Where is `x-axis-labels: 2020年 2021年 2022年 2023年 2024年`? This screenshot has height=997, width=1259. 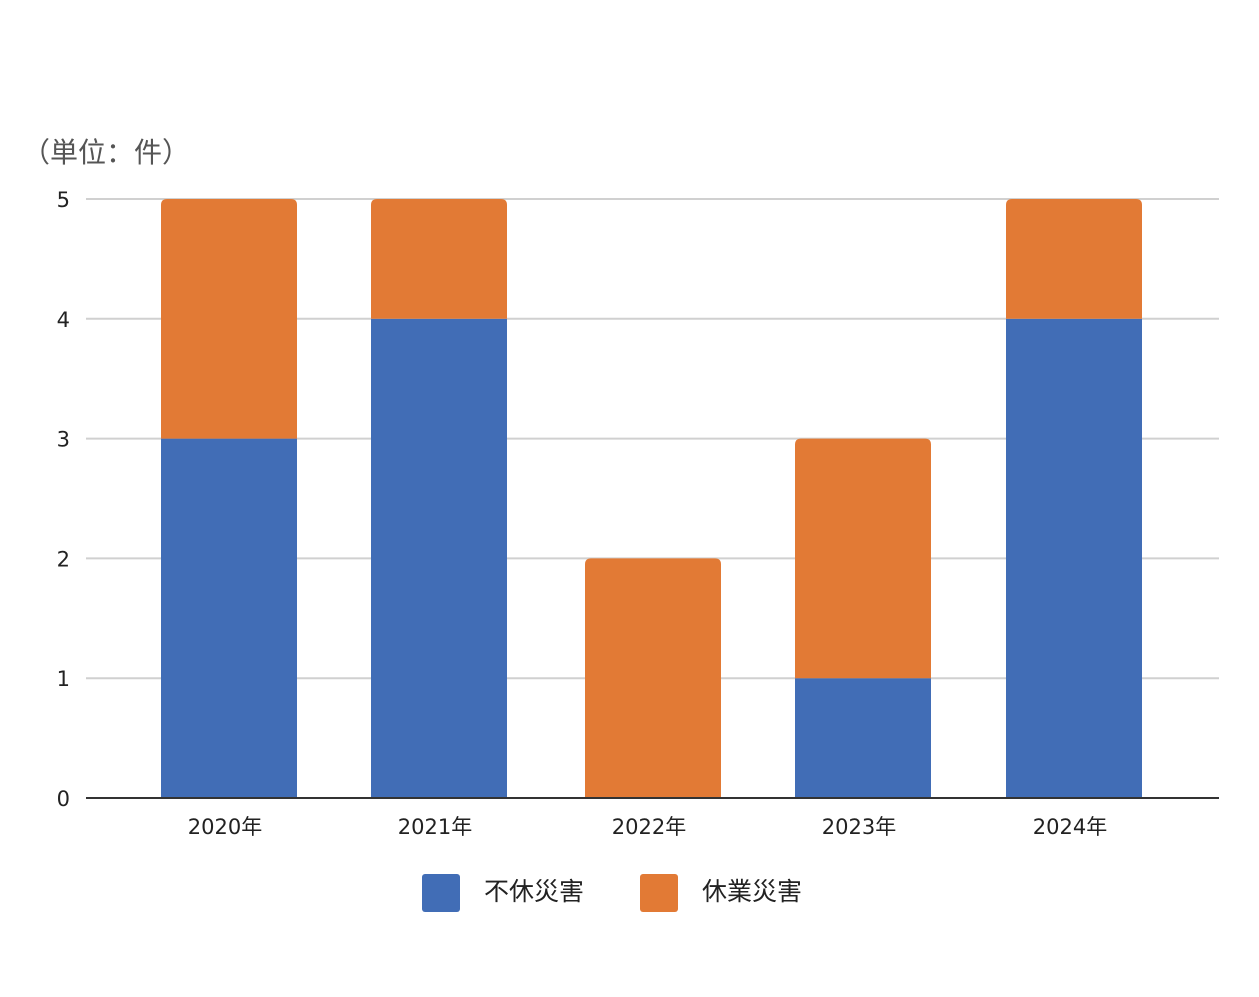 x-axis-labels: 2020年 2021年 2022年 2023年 2024年 is located at coordinates (647, 827).